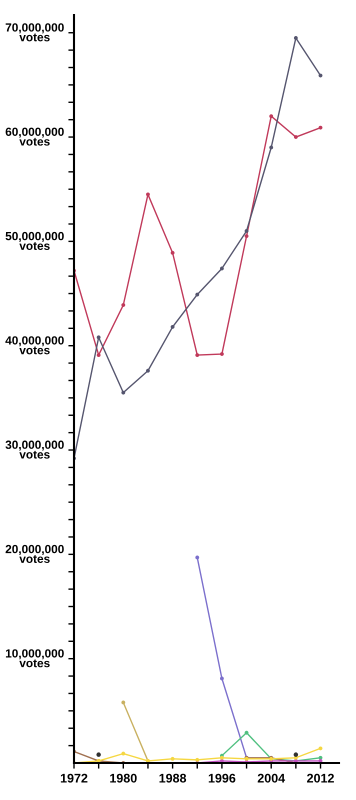 Image resolution: width=356 pixels, height=800 pixels. Describe the element at coordinates (123, 778) in the screenshot. I see `x-tick-label: 1980` at that location.